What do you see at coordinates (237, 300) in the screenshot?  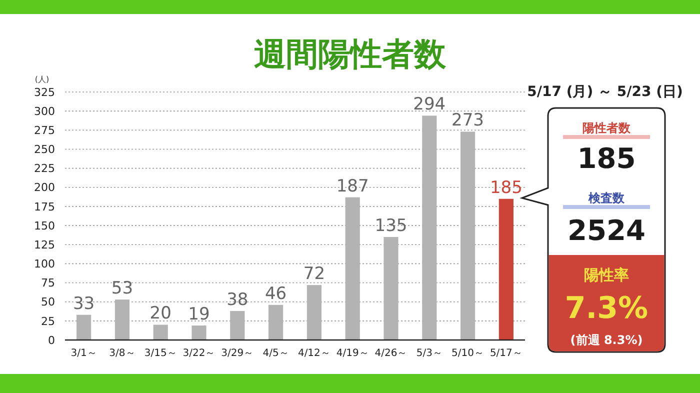 I see `data-label: 38` at bounding box center [237, 300].